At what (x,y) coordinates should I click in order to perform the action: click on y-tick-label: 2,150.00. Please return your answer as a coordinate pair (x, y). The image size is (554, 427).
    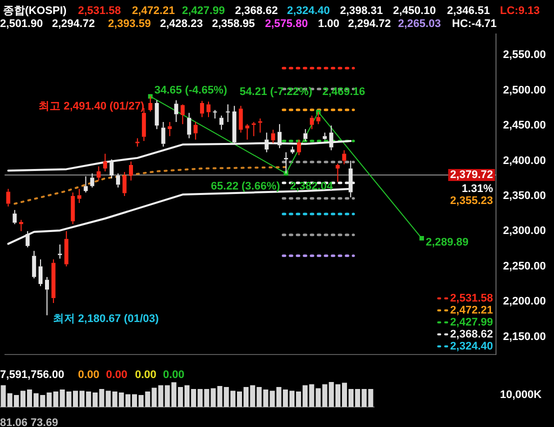
    Looking at the image, I should click on (524, 336).